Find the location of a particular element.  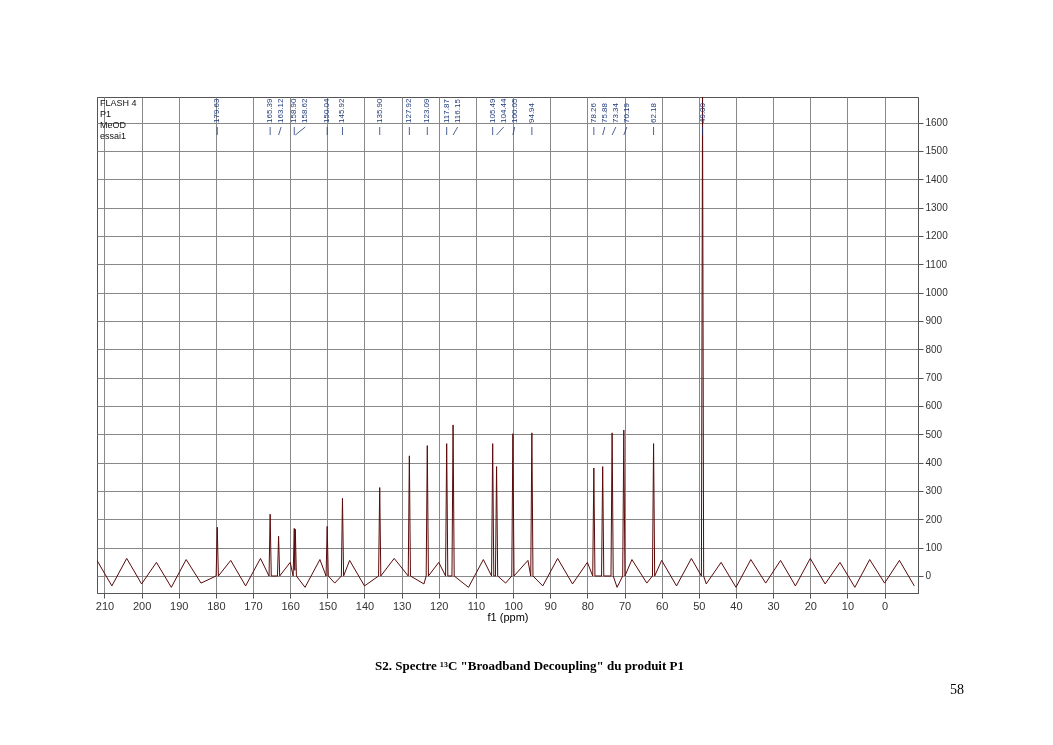

annotation: 94.94 is located at coordinates (531, 112).